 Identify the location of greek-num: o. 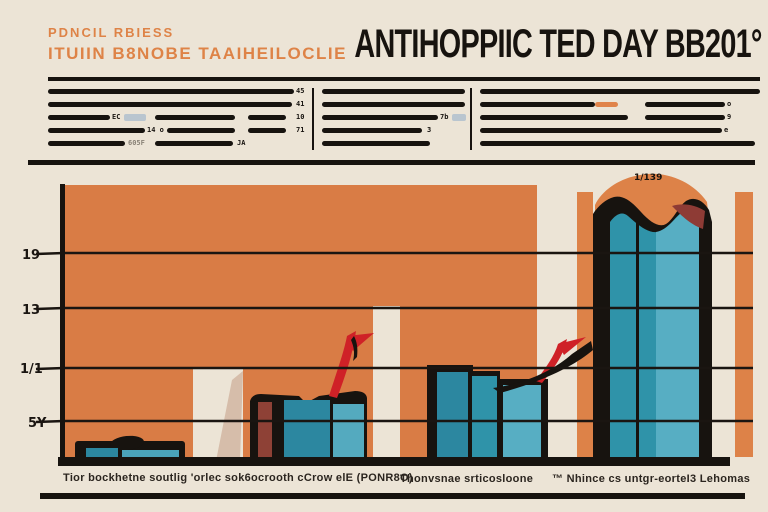
(729, 104).